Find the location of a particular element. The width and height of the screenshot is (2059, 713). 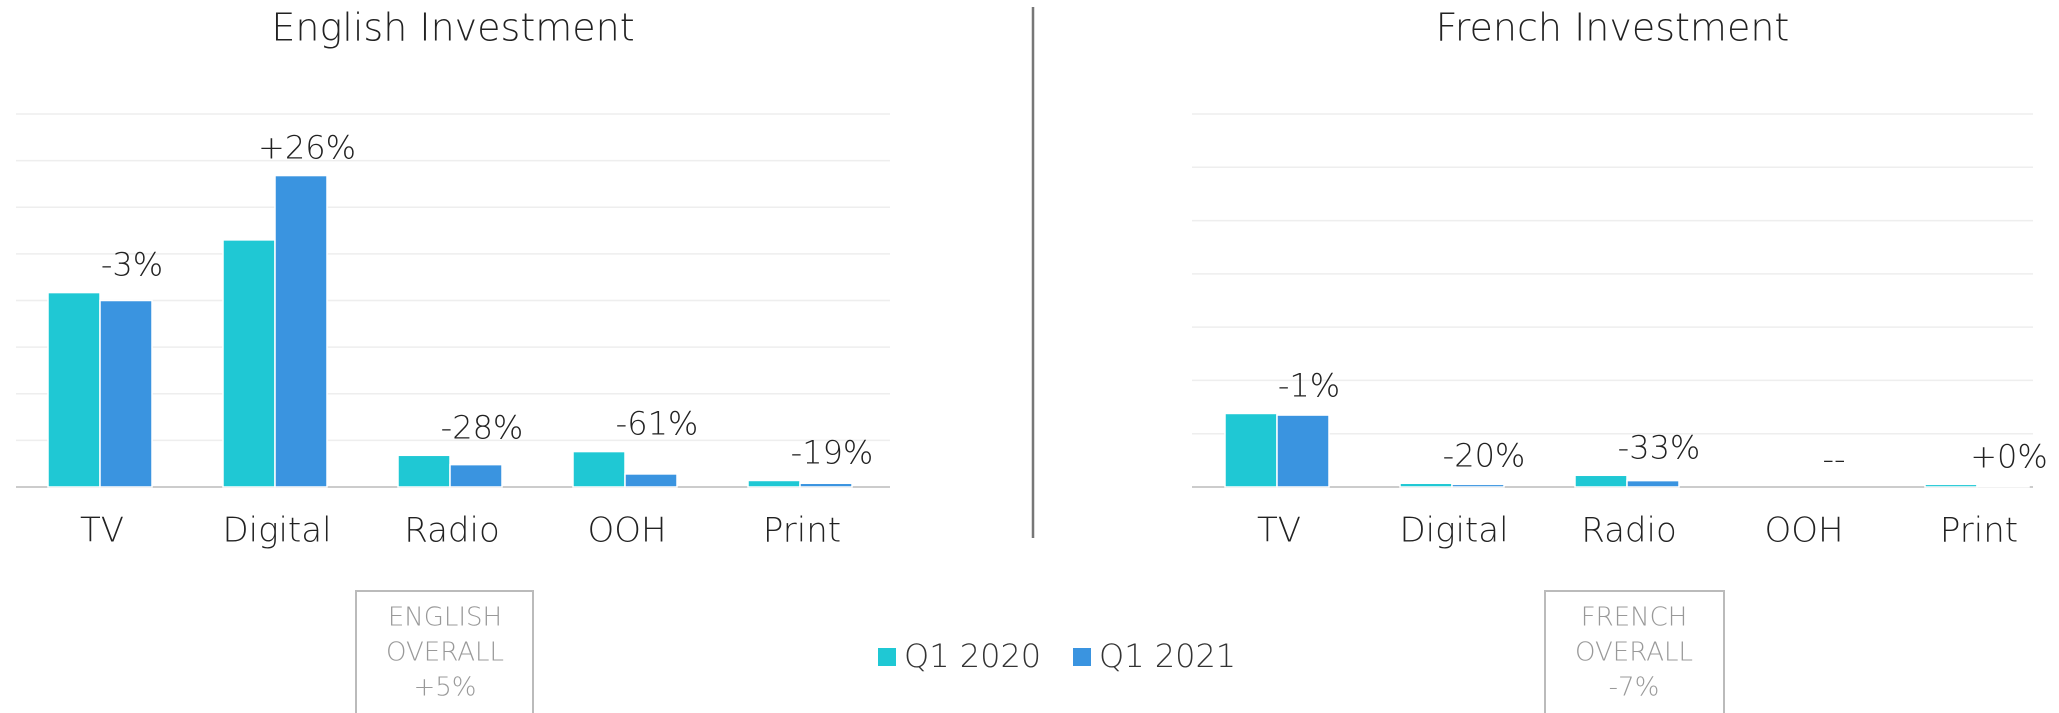

chart-title: French Investment is located at coordinates (1613, 28).